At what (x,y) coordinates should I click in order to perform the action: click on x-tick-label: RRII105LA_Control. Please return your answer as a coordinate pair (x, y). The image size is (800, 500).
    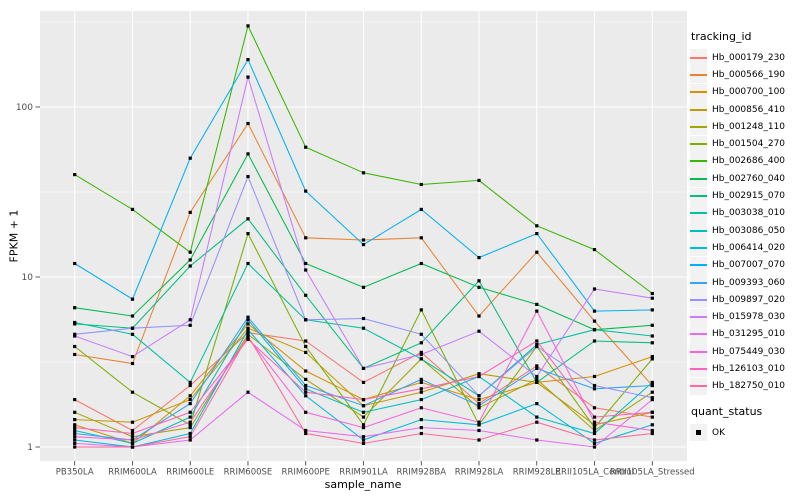
    Looking at the image, I should click on (594, 473).